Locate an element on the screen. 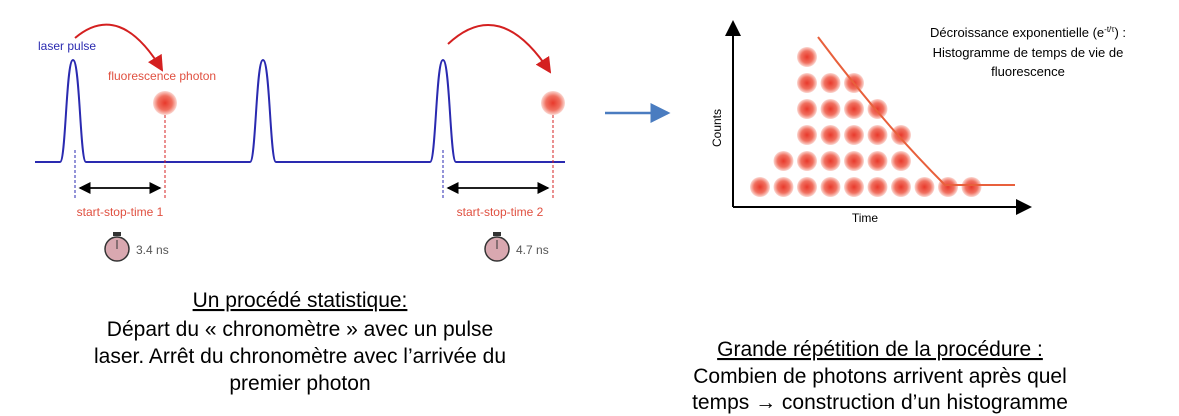 The image size is (1179, 416). caption-title: Grande répétition de la procédure : is located at coordinates (880, 349).